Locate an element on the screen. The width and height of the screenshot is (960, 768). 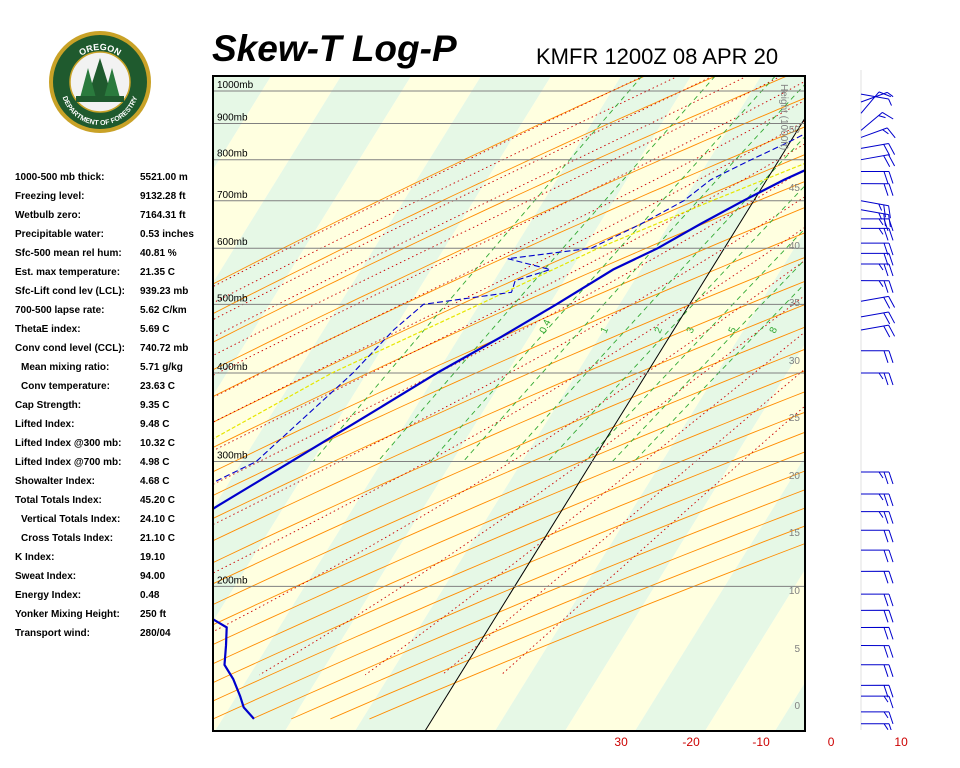
mixing-ratio-label: 0.4 is located at coordinates (546, 327).